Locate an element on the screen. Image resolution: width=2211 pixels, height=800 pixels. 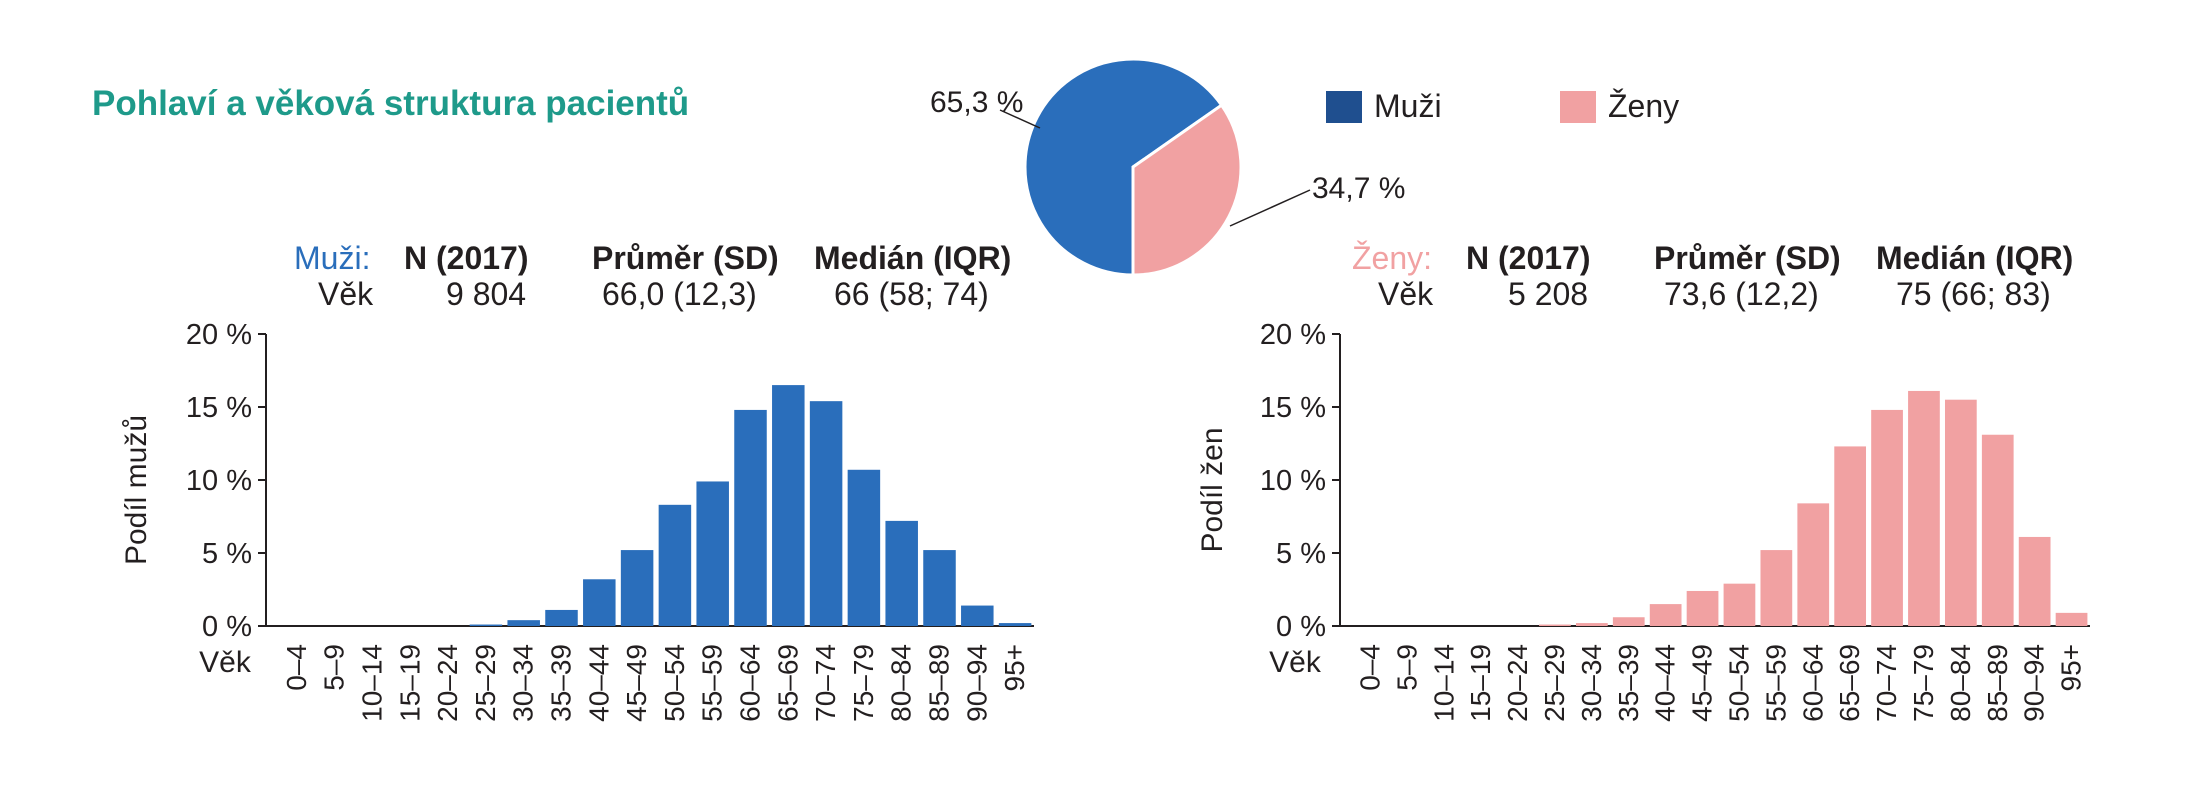
women-category-label: 25–29 is located at coordinates (1554, 683).